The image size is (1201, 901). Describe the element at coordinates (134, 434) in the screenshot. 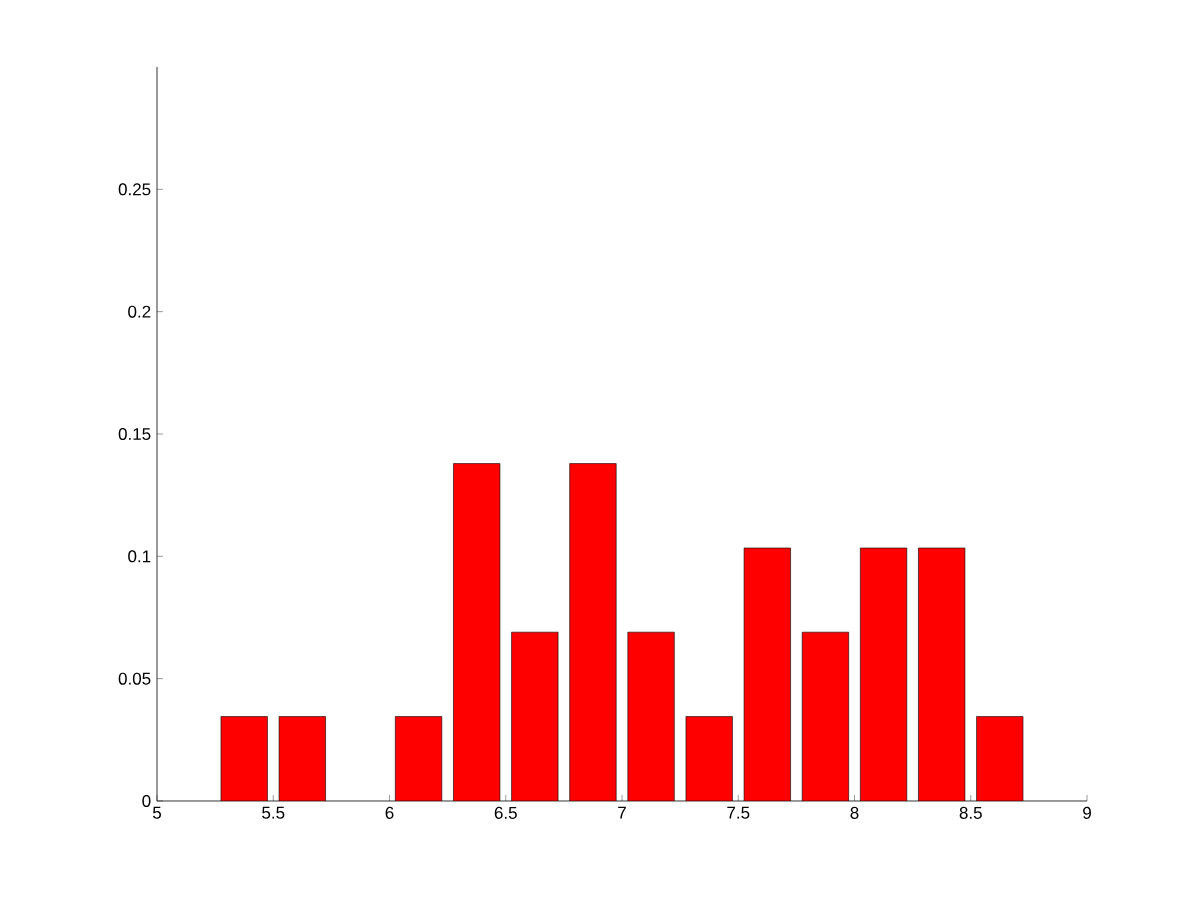

I see `y-tick-label: 0.15` at that location.